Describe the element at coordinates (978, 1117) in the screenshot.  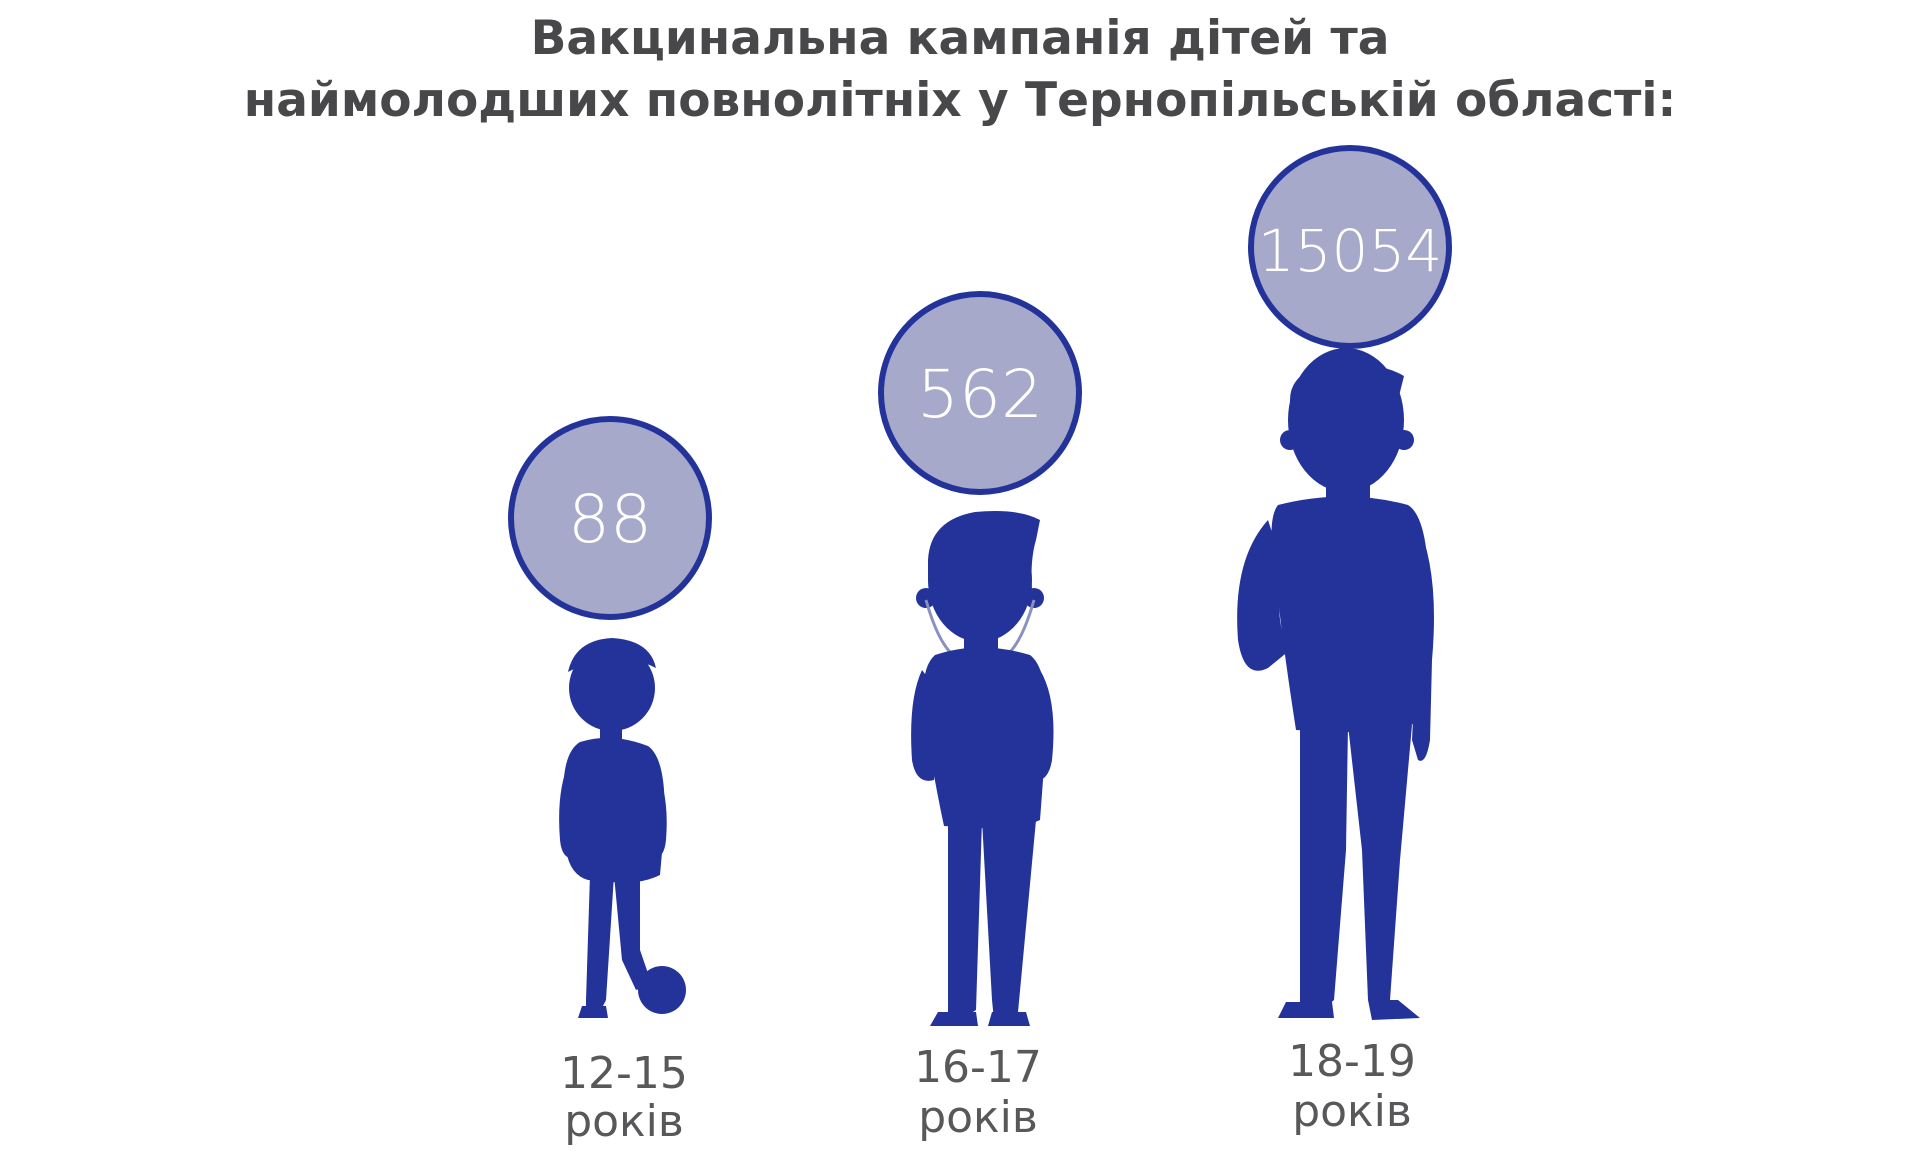
I see `unit-label-16-17: років` at that location.